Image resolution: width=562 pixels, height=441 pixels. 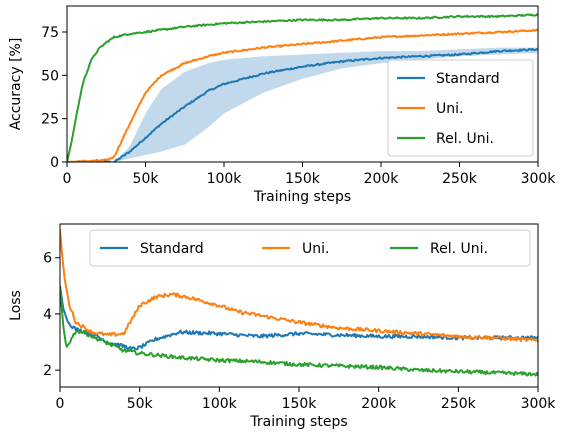 I want to click on y-axis-title: Accuracy [%], so click(x=16, y=84).